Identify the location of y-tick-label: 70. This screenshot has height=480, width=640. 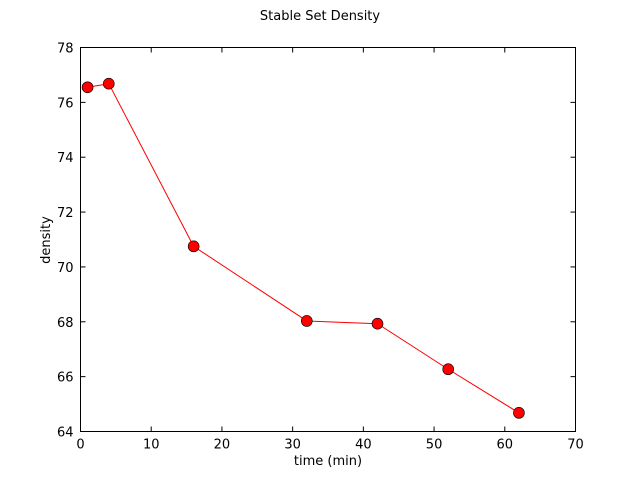
(65, 268).